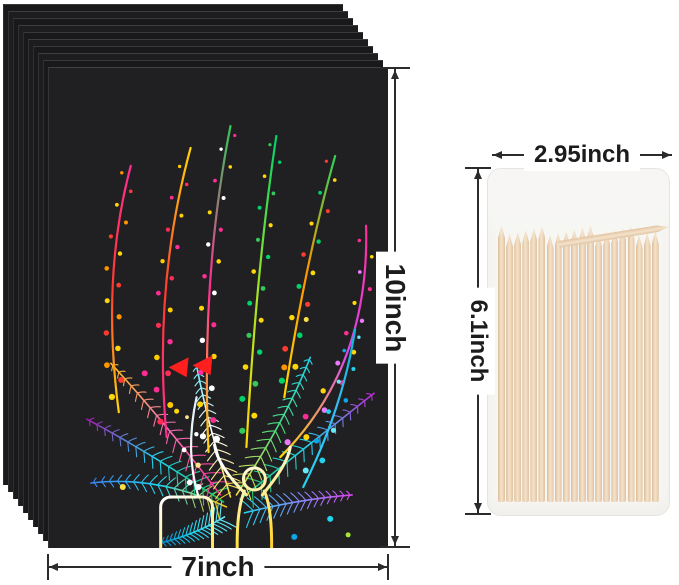 This screenshot has width=679, height=585. What do you see at coordinates (578, 203) in the screenshot?
I see `case-frost-lid` at bounding box center [578, 203].